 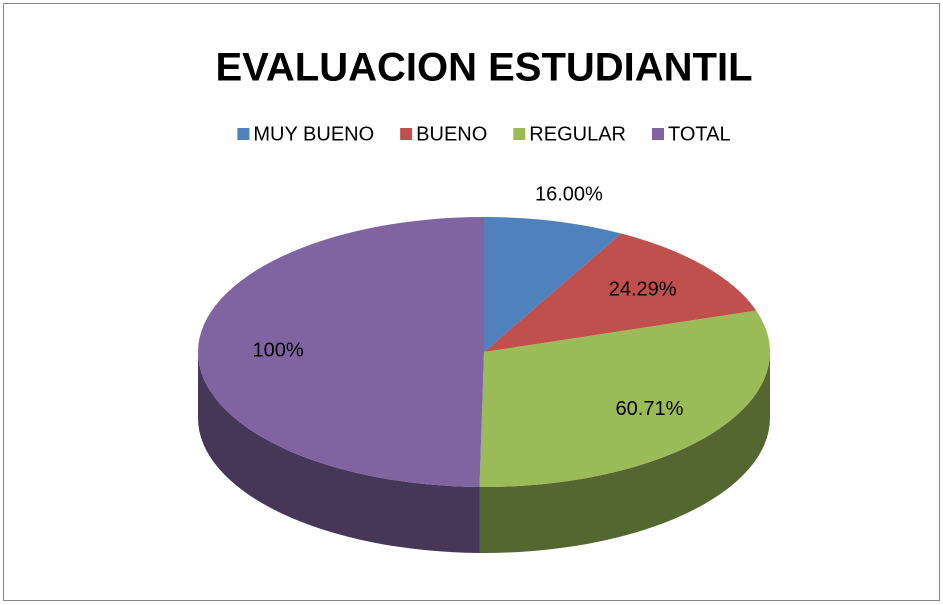 I want to click on data-label: 100%, so click(x=278, y=351).